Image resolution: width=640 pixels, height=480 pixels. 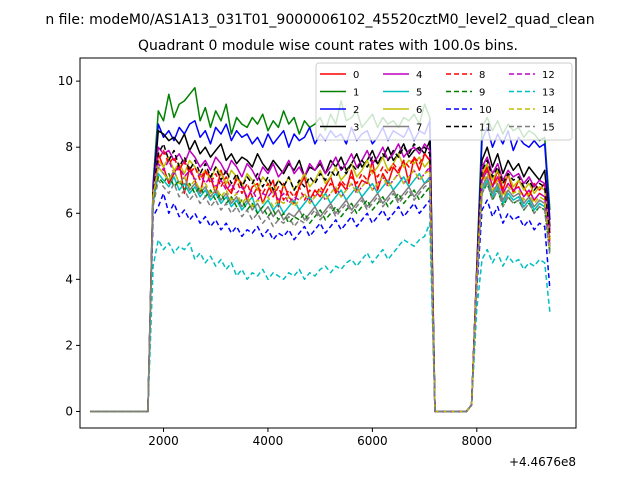 What do you see at coordinates (485, 110) in the screenshot?
I see `legend-label-10: 10` at bounding box center [485, 110].